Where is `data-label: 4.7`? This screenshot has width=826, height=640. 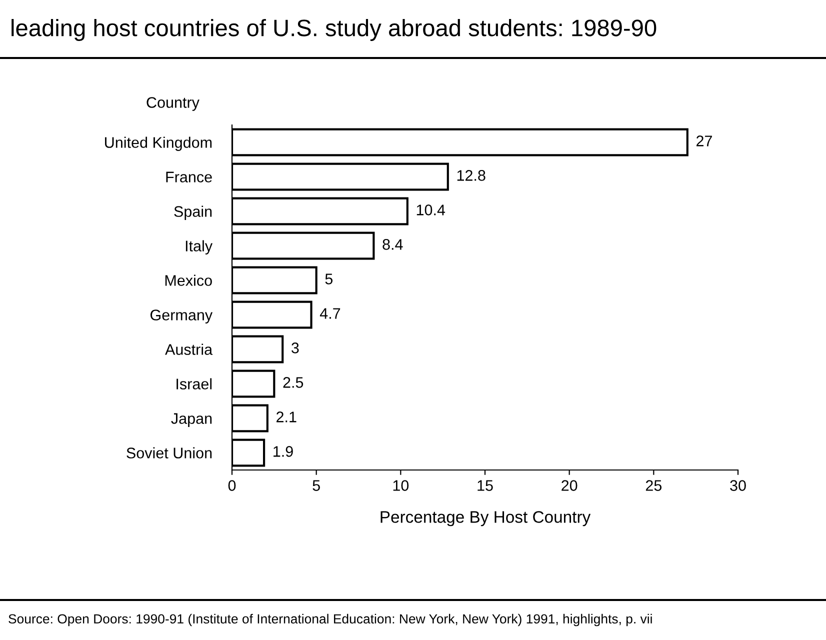 data-label: 4.7 is located at coordinates (330, 313).